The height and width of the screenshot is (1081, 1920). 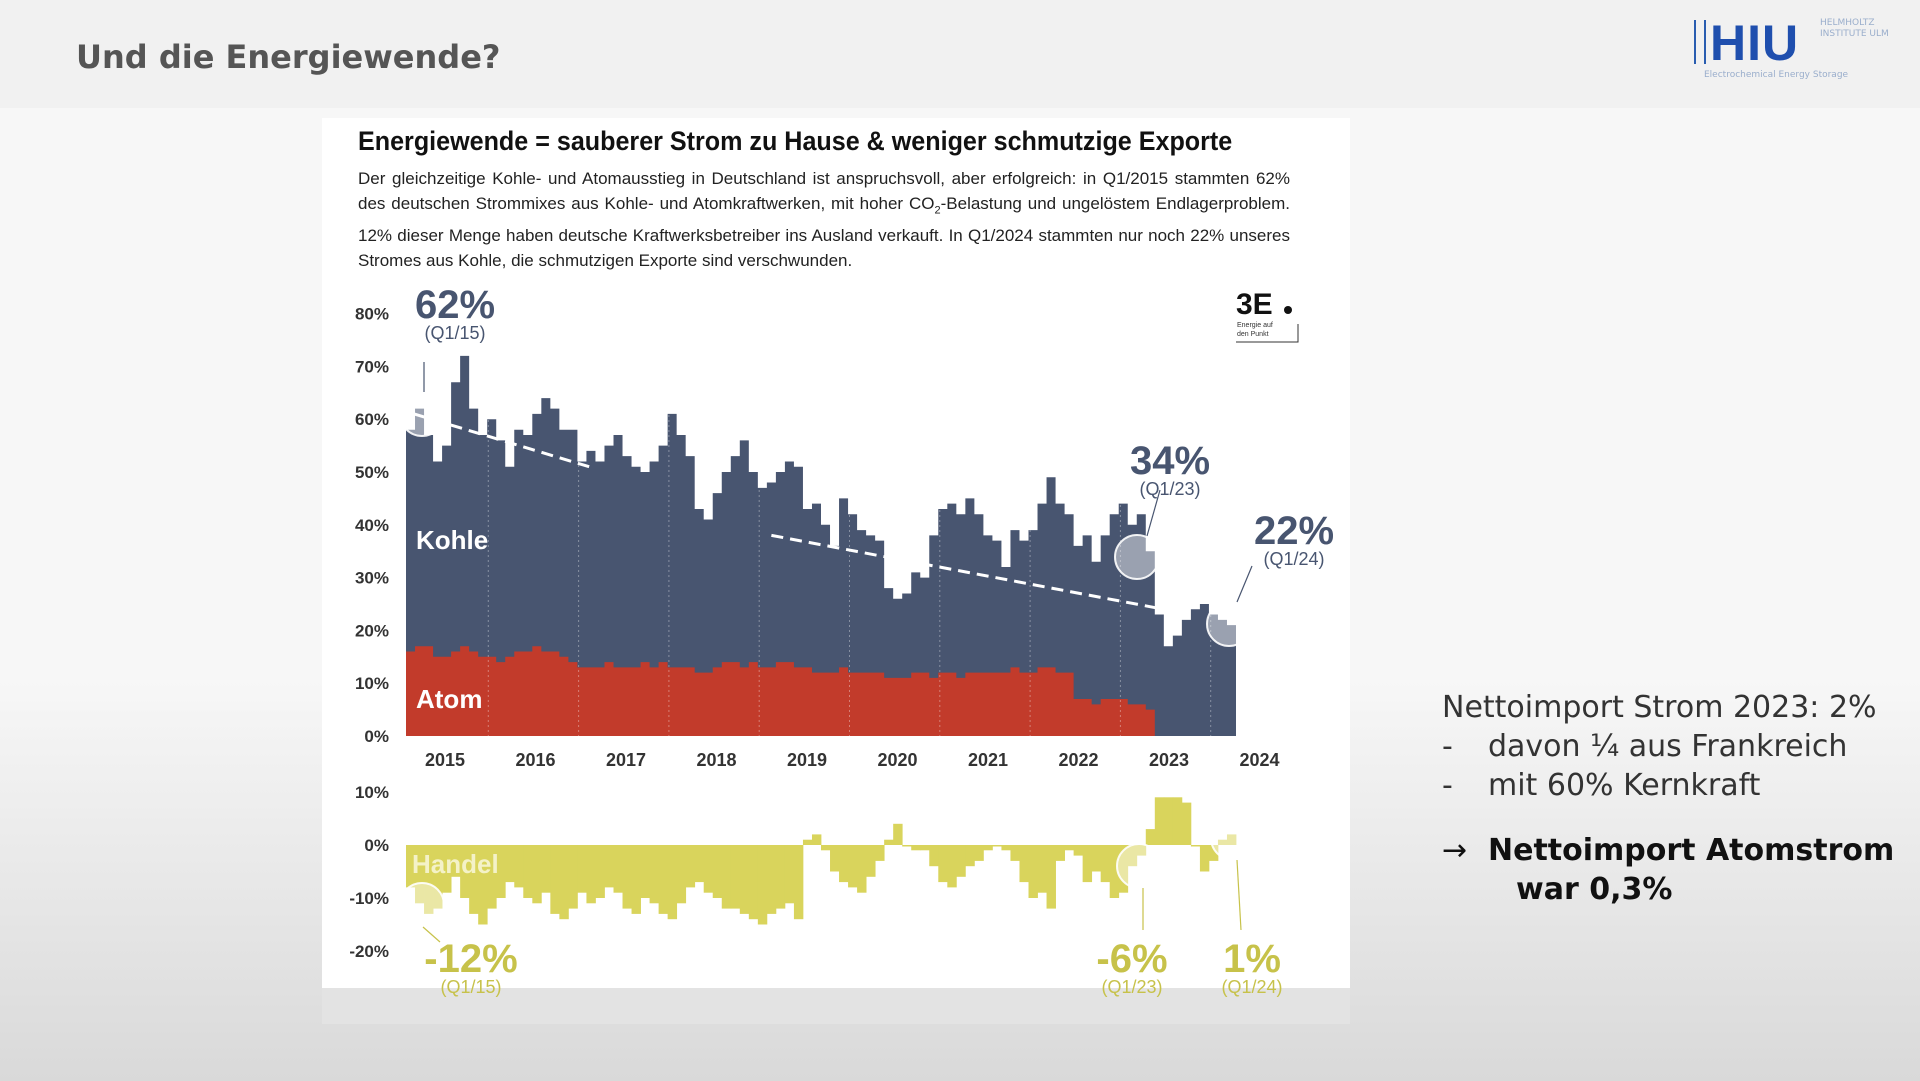 What do you see at coordinates (535, 760) in the screenshot?
I see `x-tick-label: 2016` at bounding box center [535, 760].